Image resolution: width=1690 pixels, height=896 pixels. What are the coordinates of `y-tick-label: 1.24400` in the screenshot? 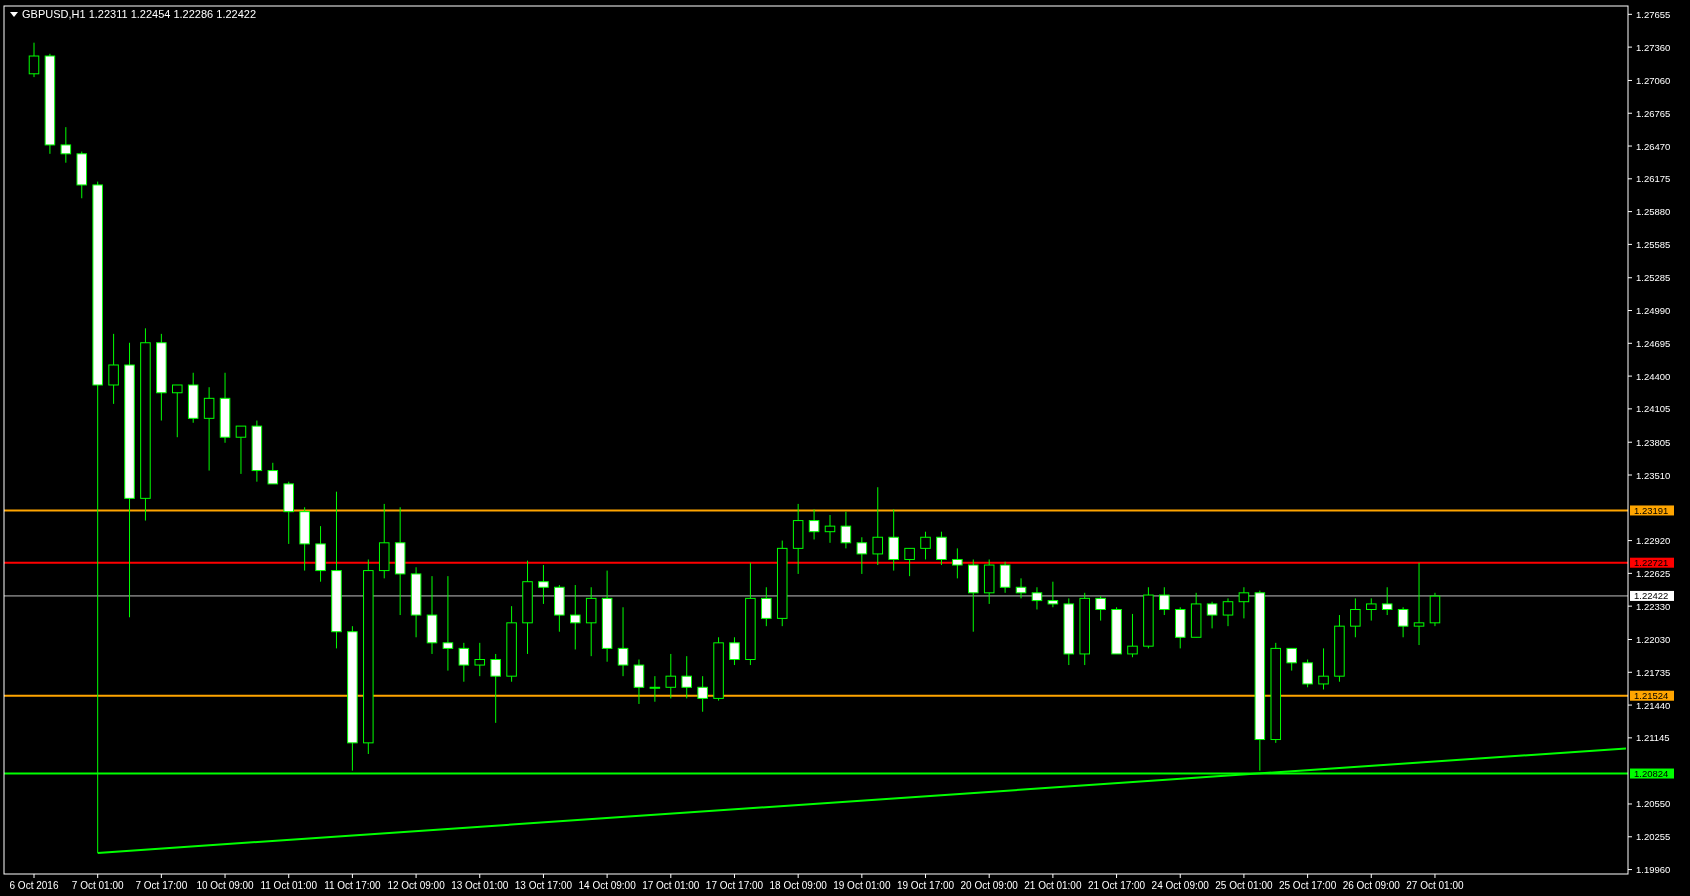 It's located at (1653, 376).